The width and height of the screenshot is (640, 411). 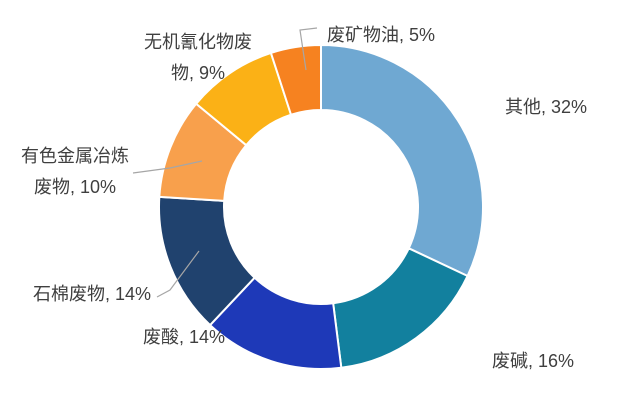 I want to click on donut-segment-waste-mineral-oil, so click(x=295, y=80).